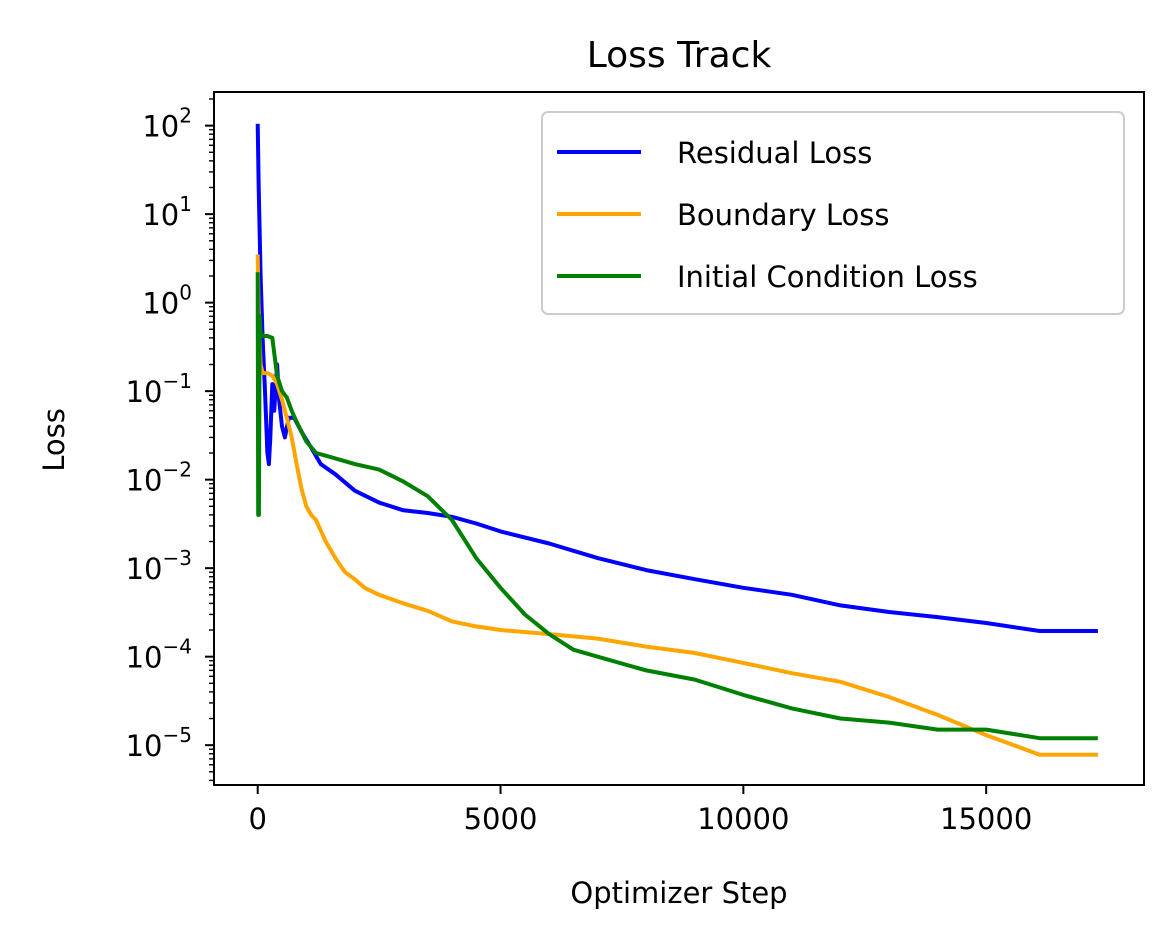 Image resolution: width=1174 pixels, height=945 pixels. I want to click on x-axis-label: Optimizer Step, so click(678, 893).